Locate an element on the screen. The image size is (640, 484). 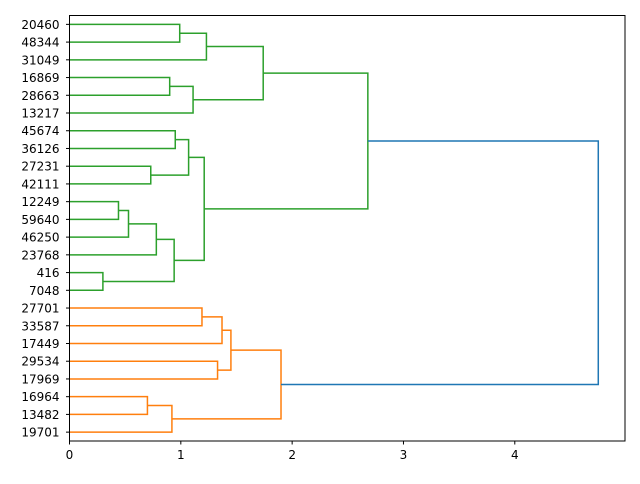
leaf-label: 13217 is located at coordinates (40, 114).